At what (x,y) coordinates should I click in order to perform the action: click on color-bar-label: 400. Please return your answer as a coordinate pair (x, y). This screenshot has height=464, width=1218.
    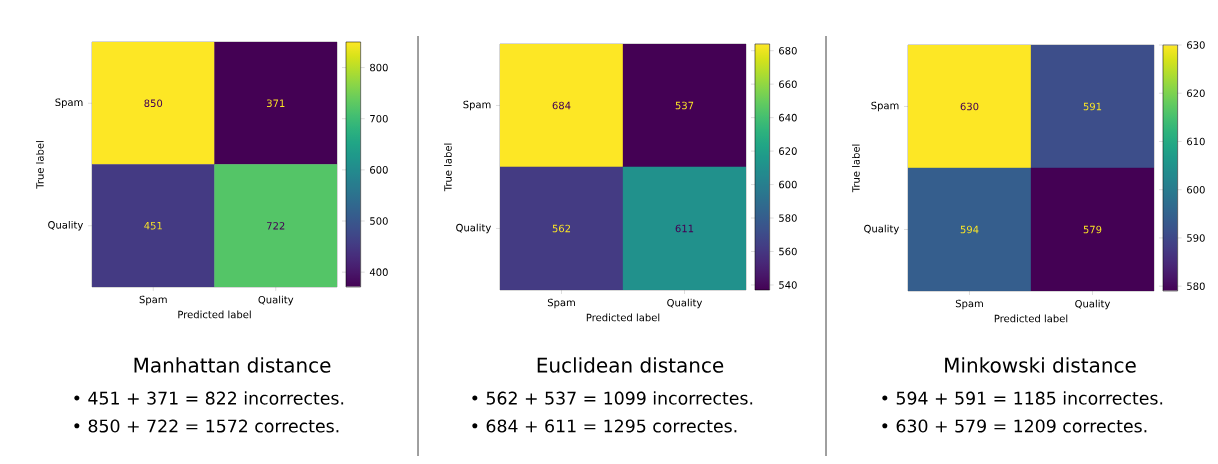
    Looking at the image, I should click on (378, 272).